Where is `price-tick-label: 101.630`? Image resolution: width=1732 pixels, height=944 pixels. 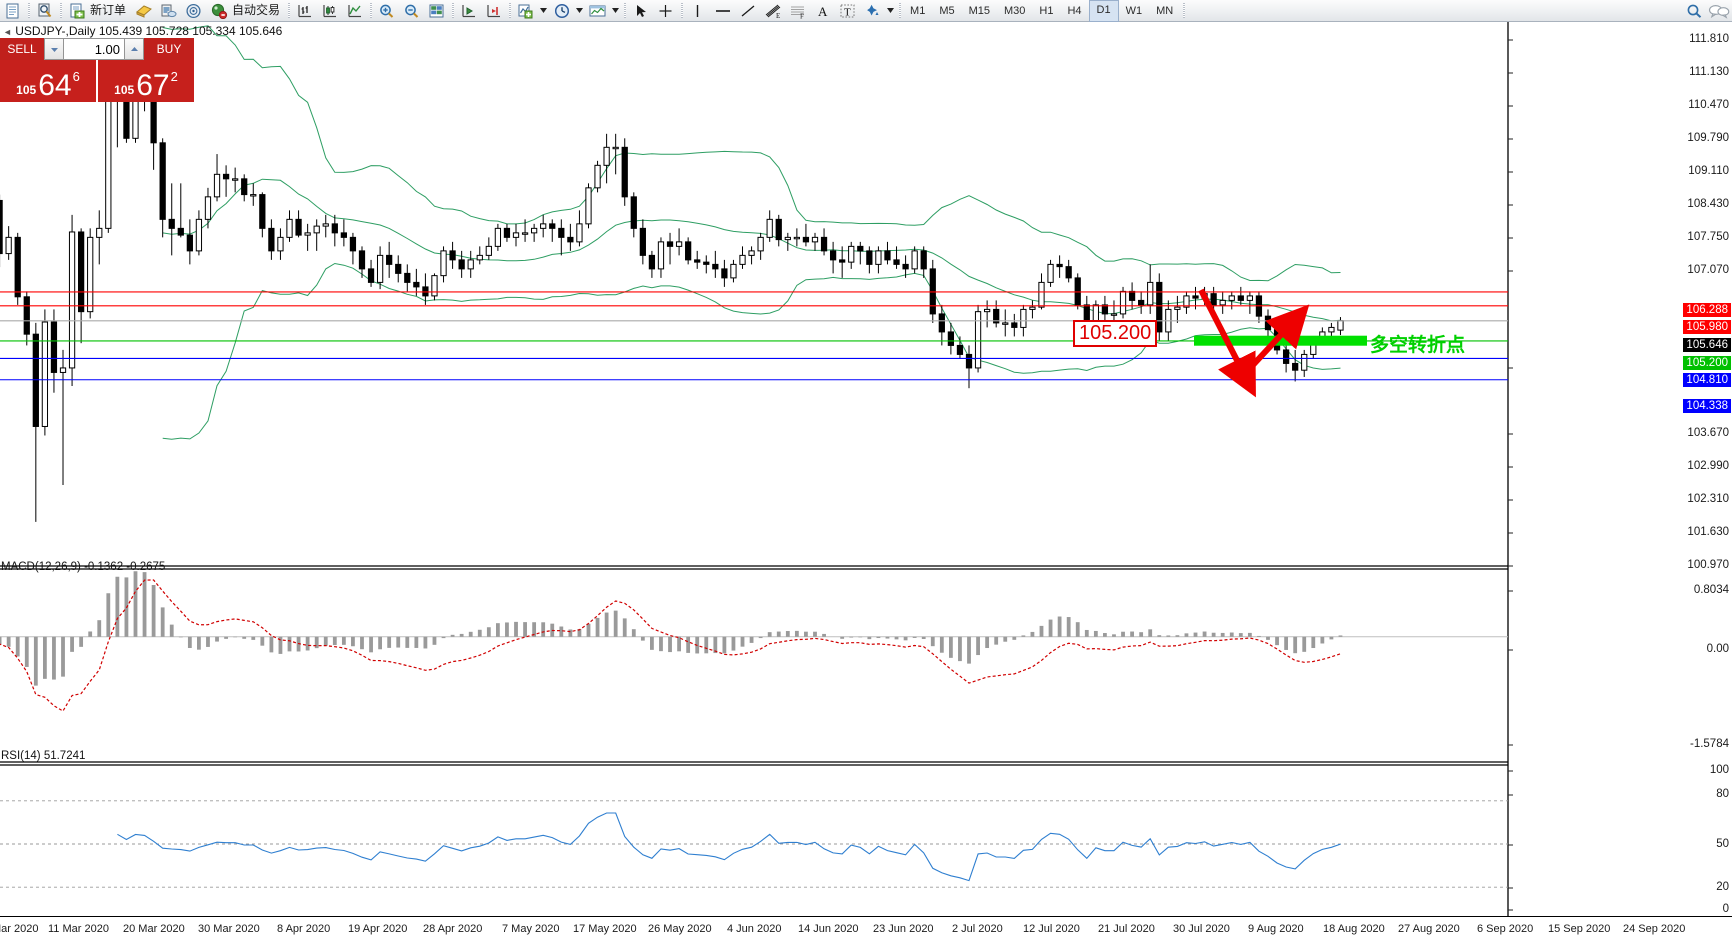 price-tick-label: 101.630 is located at coordinates (1708, 532).